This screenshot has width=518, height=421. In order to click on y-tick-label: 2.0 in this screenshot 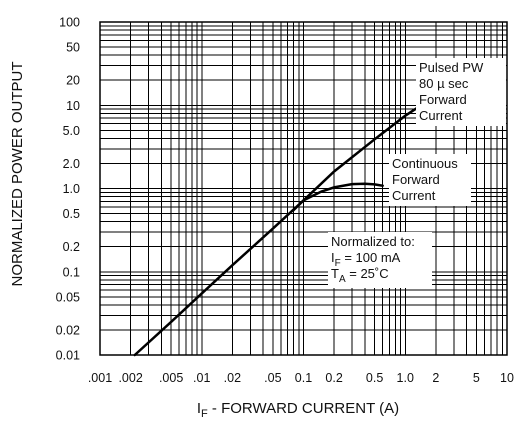, I will do `click(71, 164)`.